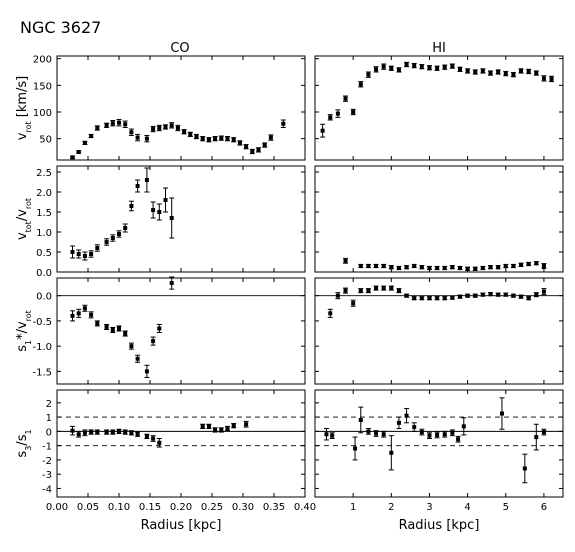 This screenshot has height=552, width=575. I want to click on y-tick-label: 2.0, so click(44, 193).